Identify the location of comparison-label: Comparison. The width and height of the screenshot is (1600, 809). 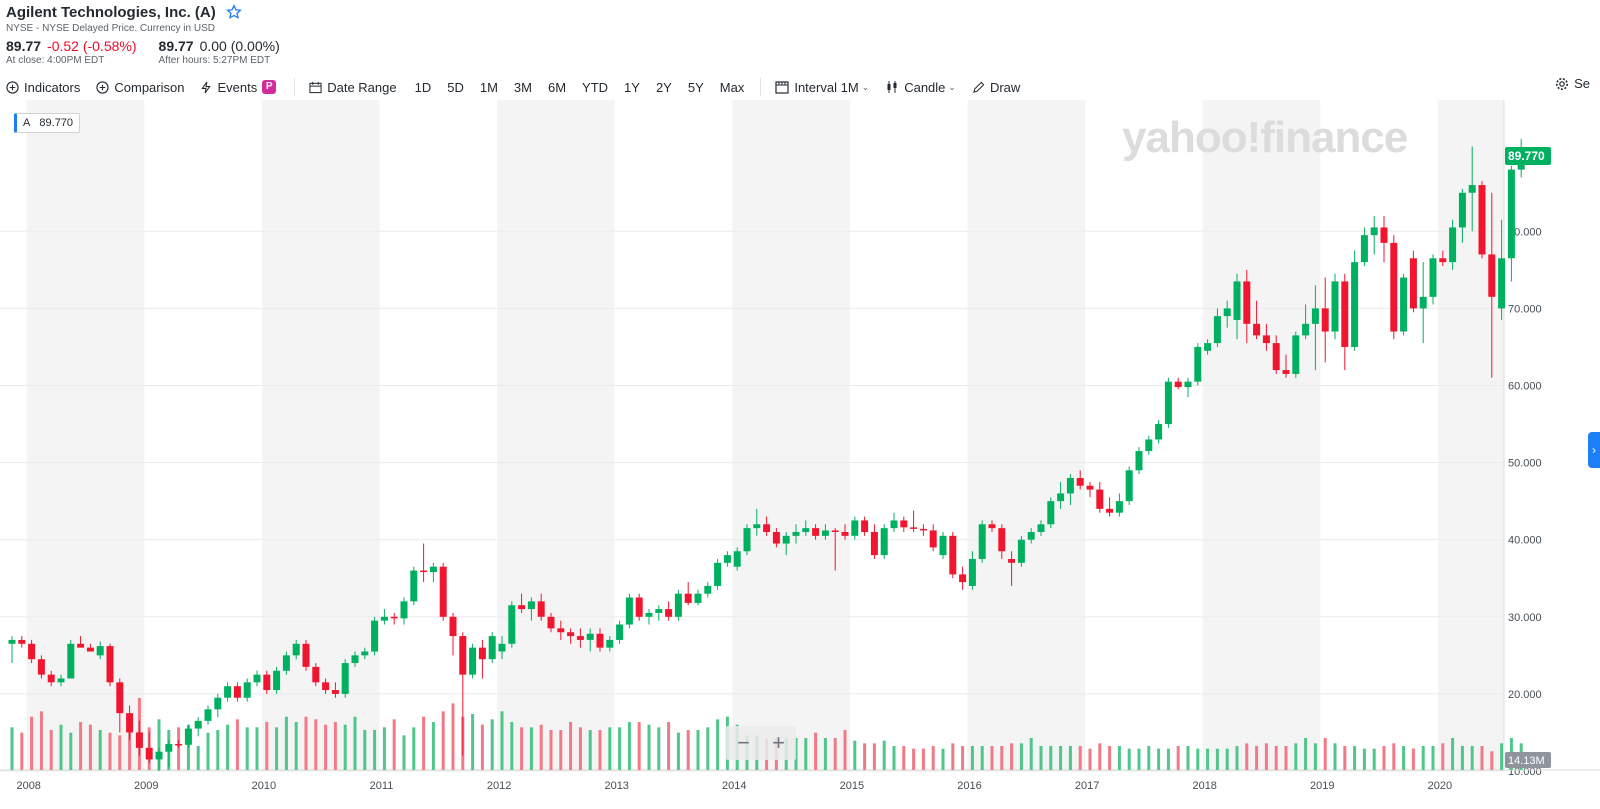
(149, 87).